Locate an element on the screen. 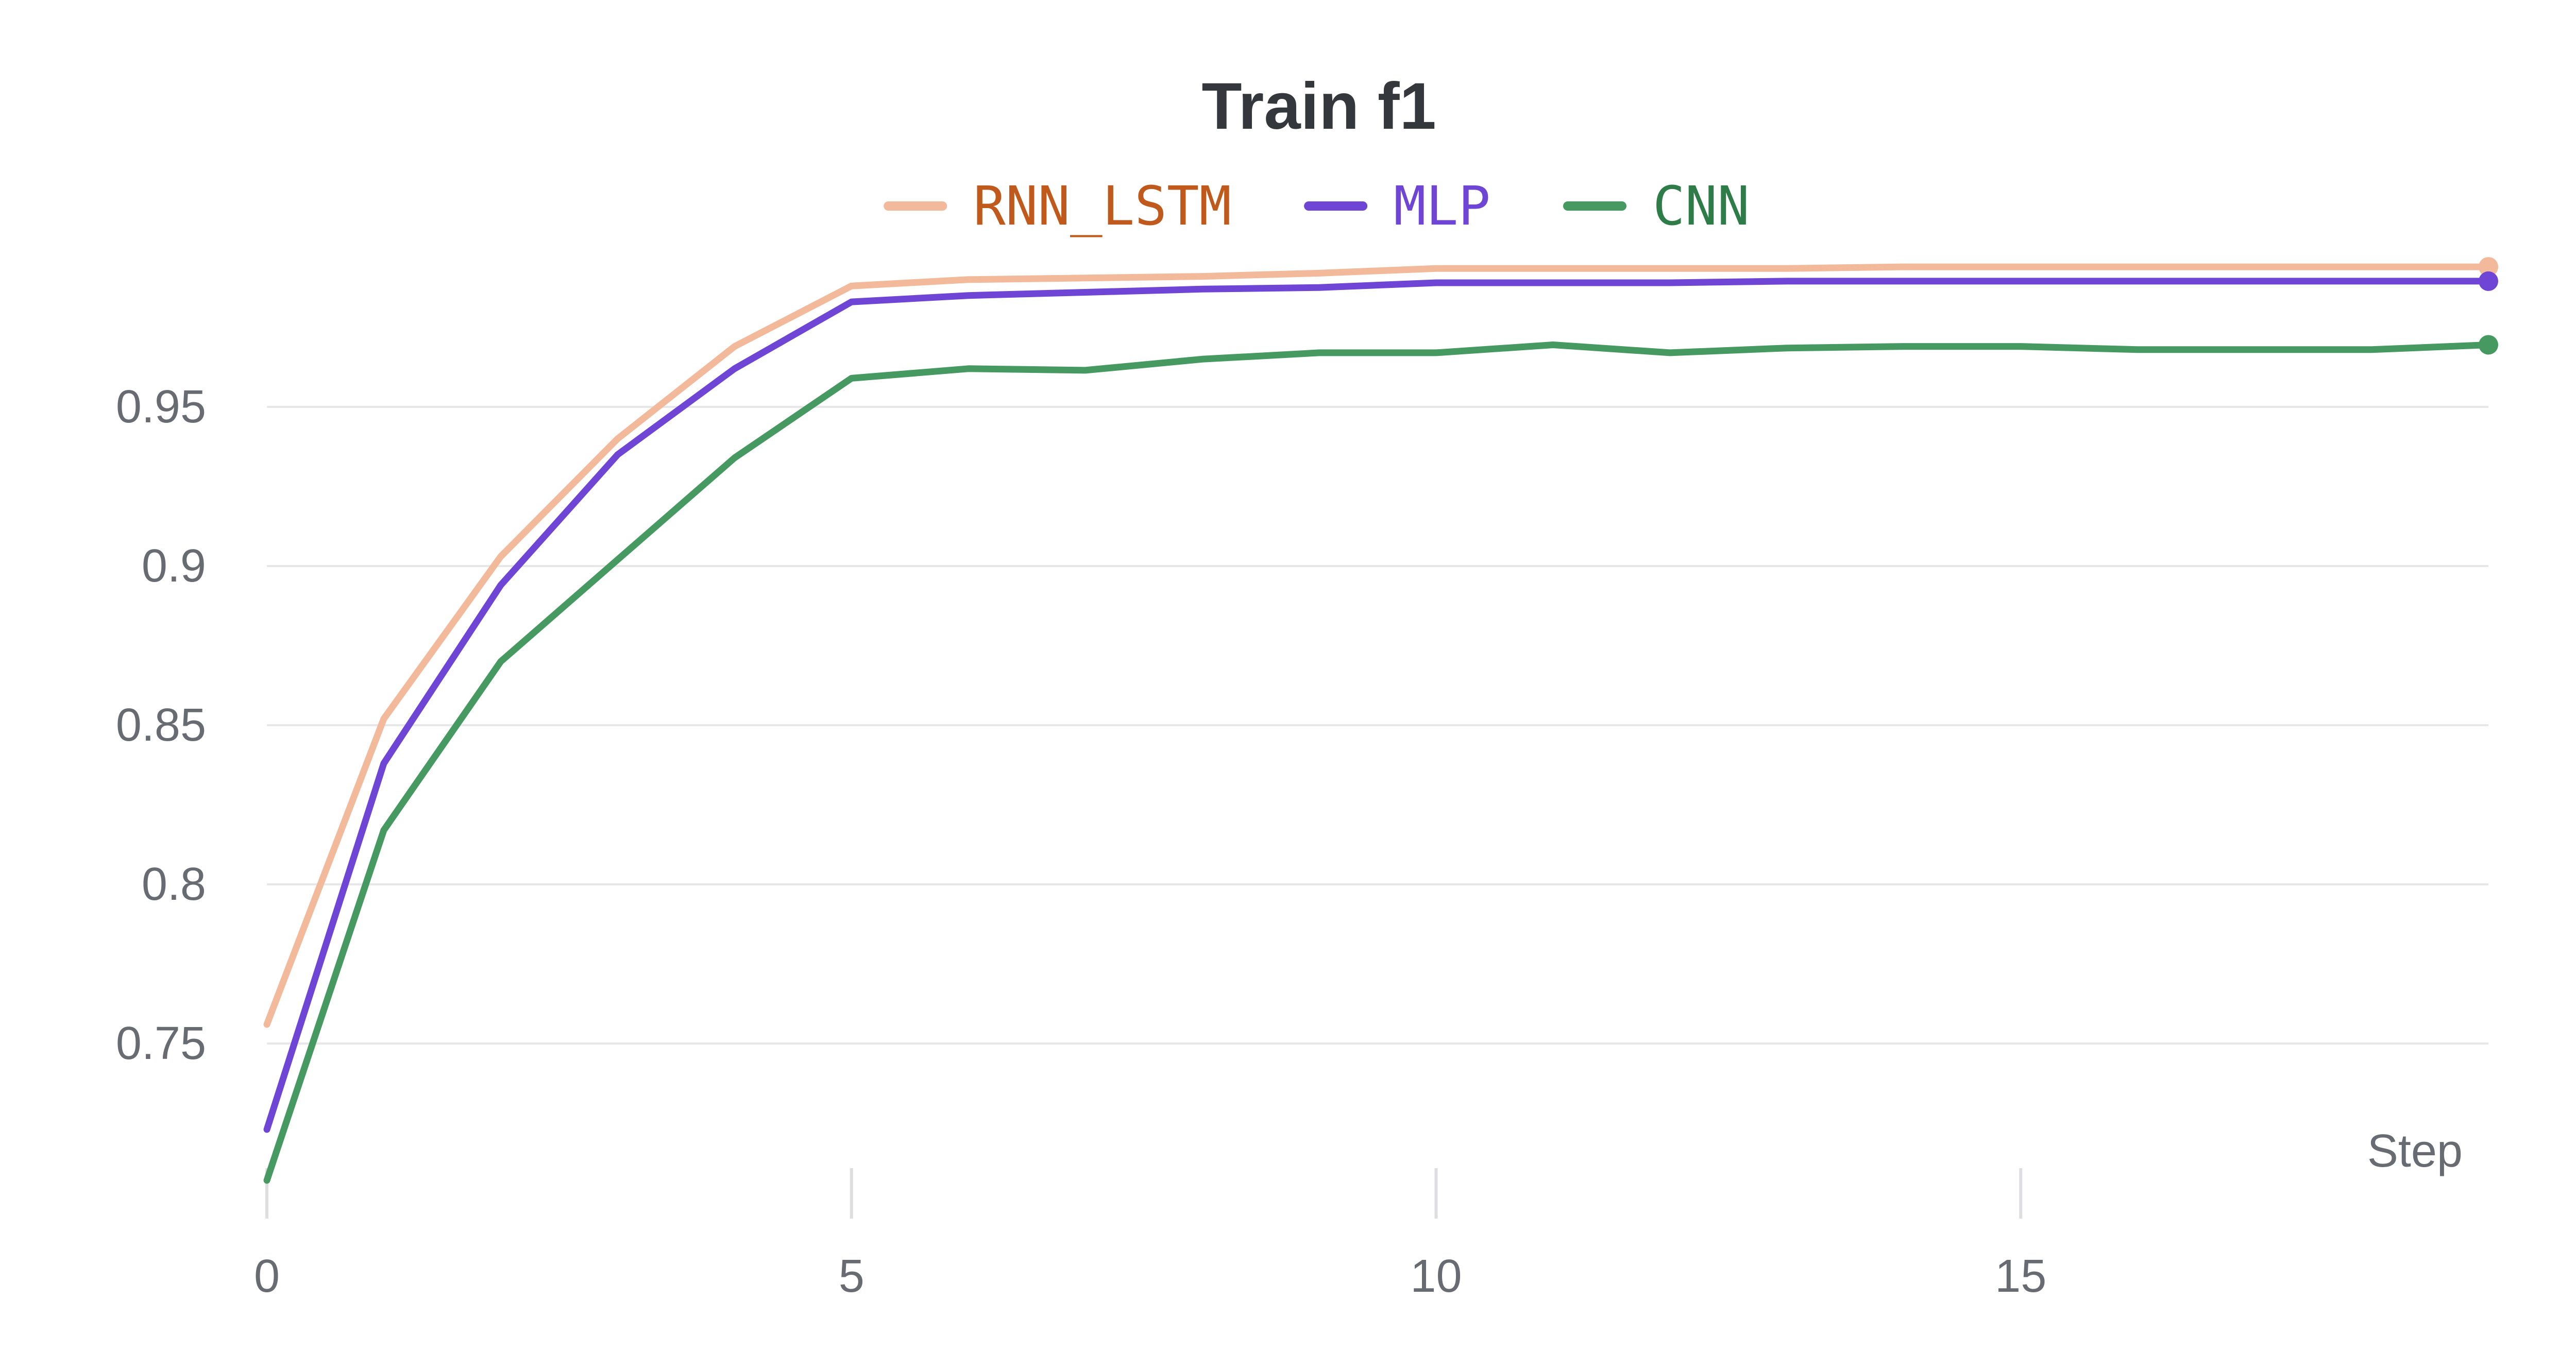 This screenshot has width=2576, height=1368. legend-item-cnn: CNN is located at coordinates (1656, 206).